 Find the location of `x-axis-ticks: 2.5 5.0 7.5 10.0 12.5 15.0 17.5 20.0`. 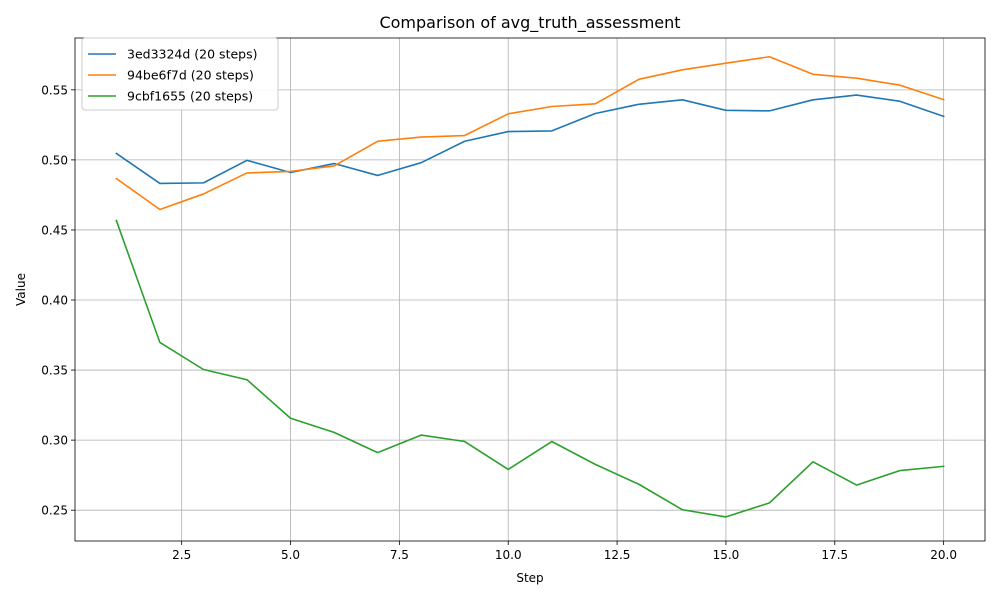

x-axis-ticks: 2.5 5.0 7.5 10.0 12.5 15.0 17.5 20.0 is located at coordinates (564, 551).